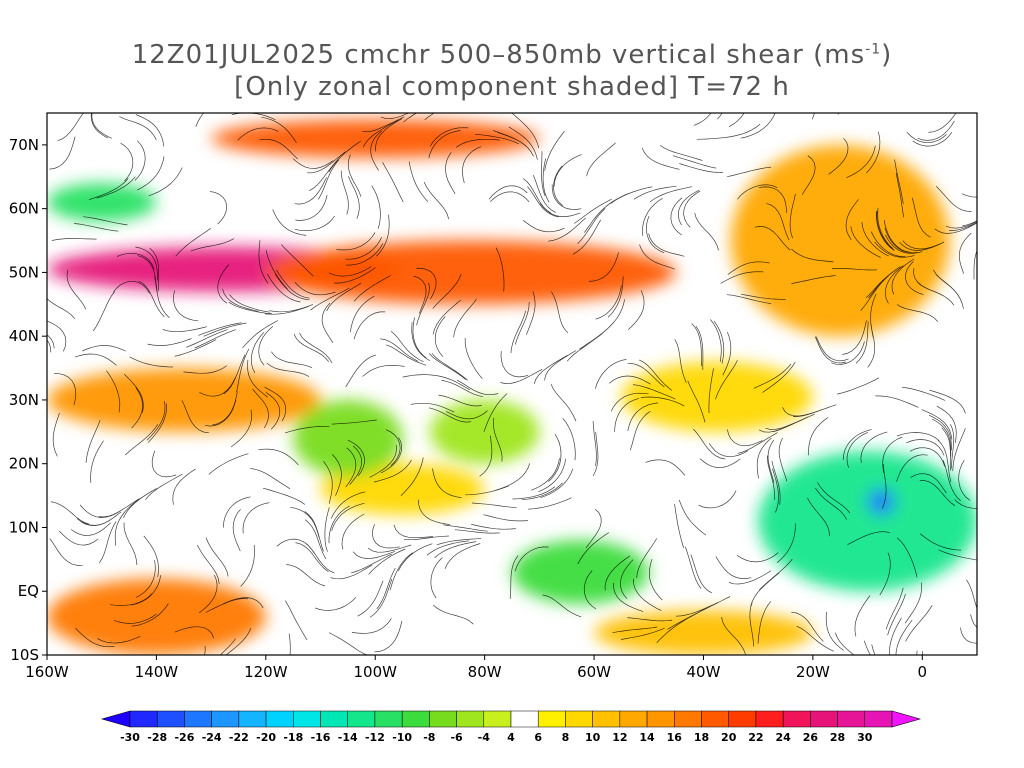 The image size is (1024, 768). I want to click on shade-east-atlantic-easterly, so click(867, 521).